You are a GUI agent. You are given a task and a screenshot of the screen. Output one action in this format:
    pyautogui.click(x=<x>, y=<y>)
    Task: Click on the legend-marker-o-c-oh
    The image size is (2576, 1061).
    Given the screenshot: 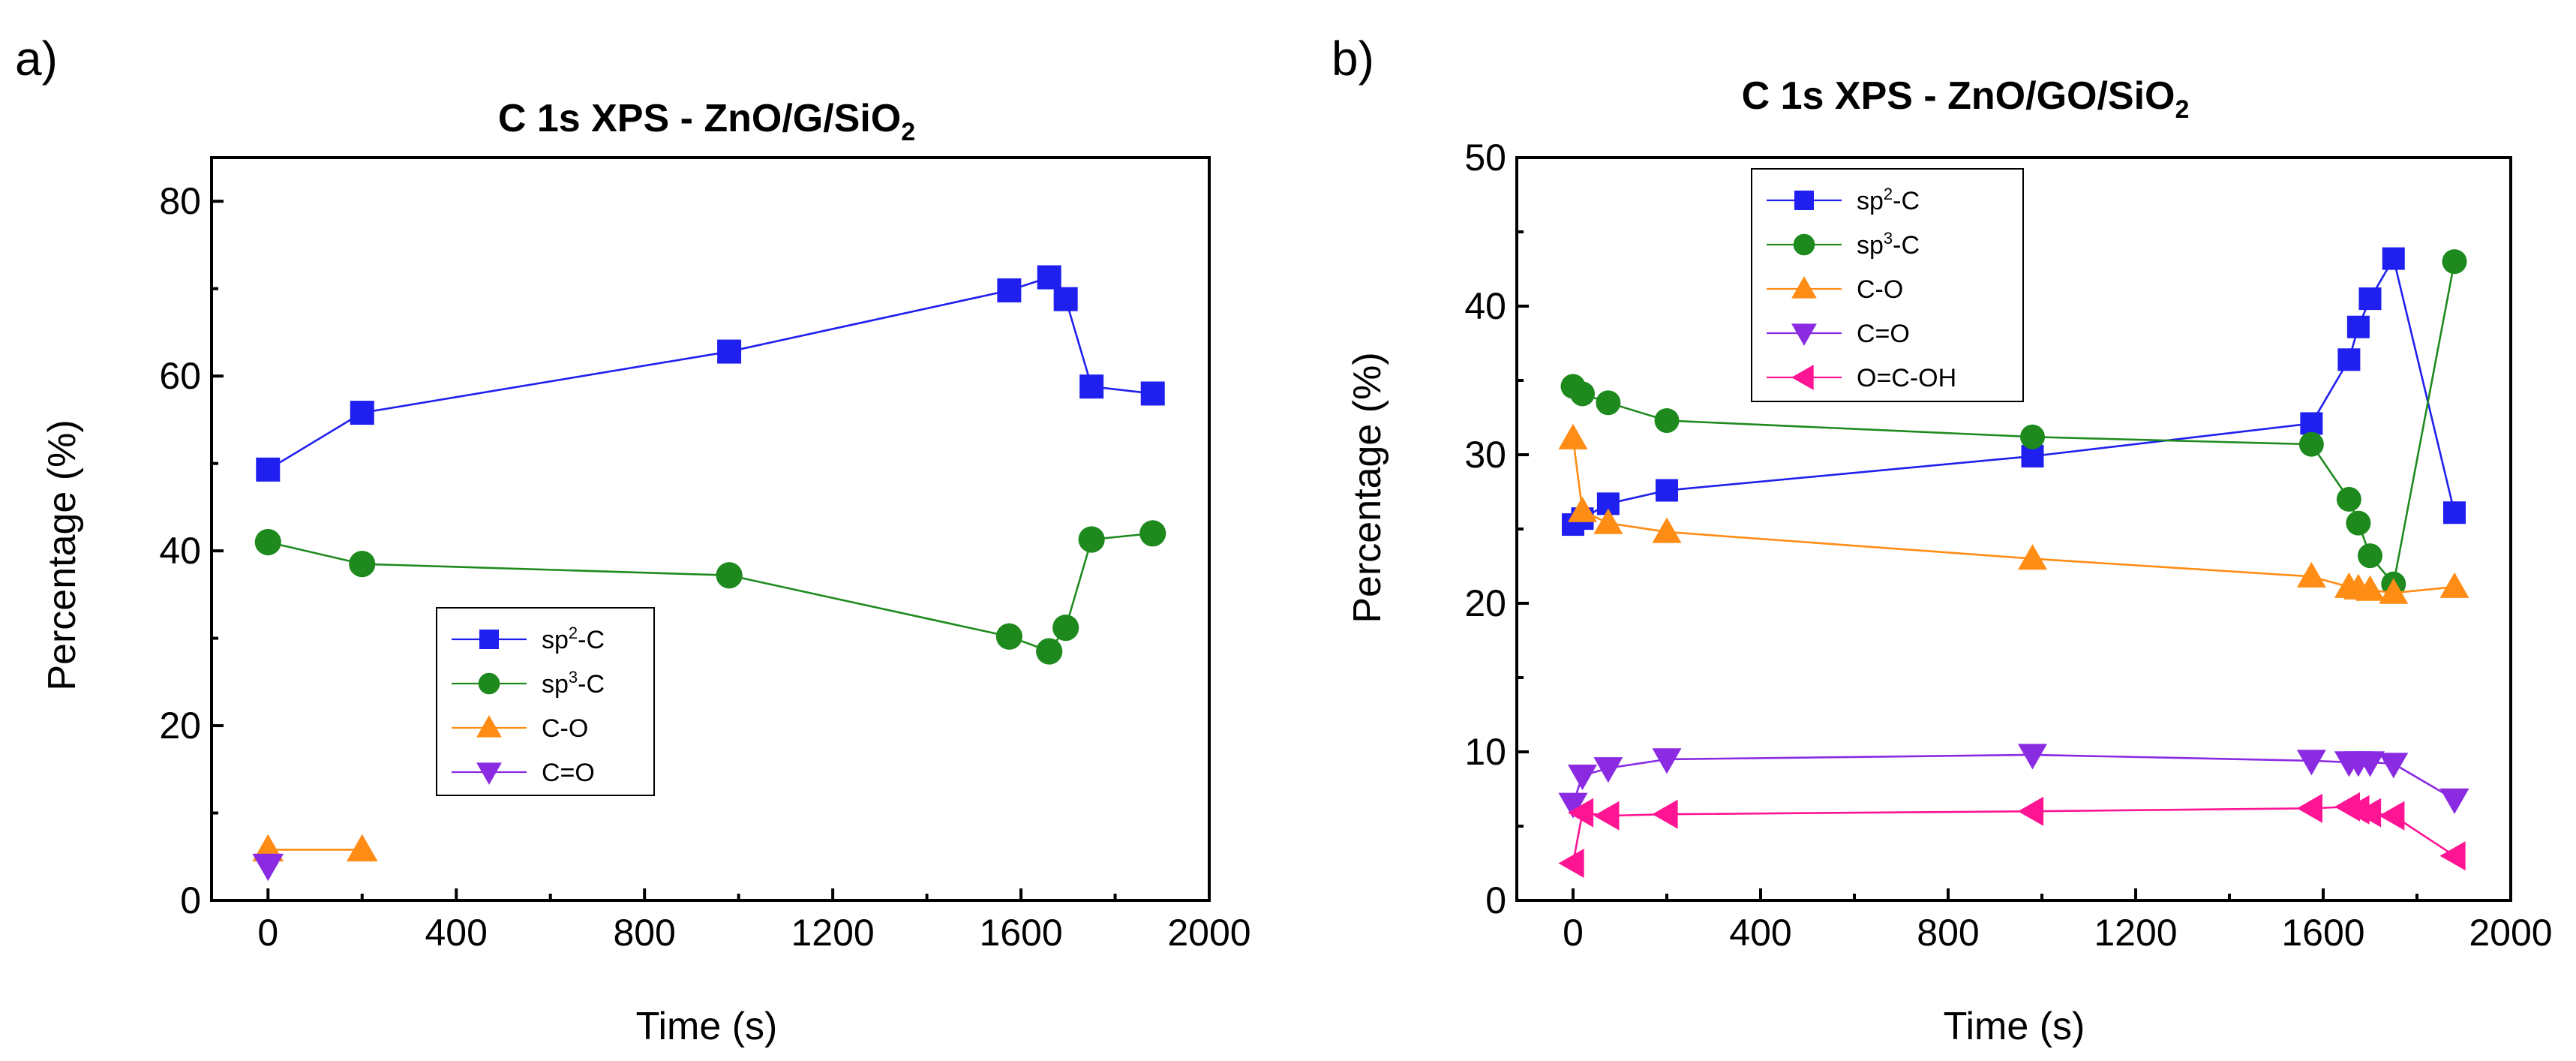 What is the action you would take?
    pyautogui.click(x=1802, y=377)
    